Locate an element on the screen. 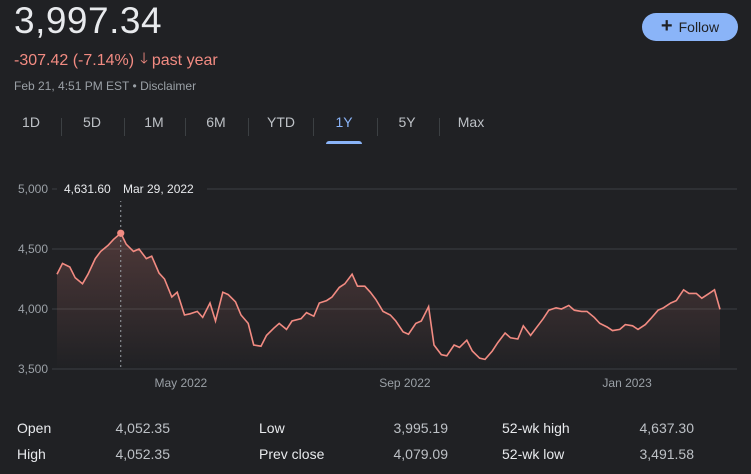 The height and width of the screenshot is (474, 751). tab-1y: 1Y is located at coordinates (344, 129).